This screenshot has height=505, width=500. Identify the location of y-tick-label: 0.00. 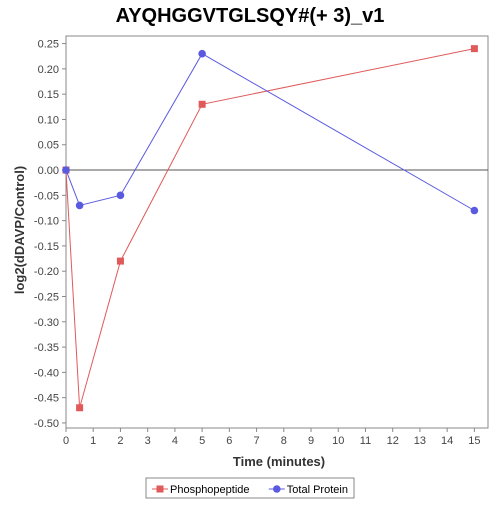
(48, 171).